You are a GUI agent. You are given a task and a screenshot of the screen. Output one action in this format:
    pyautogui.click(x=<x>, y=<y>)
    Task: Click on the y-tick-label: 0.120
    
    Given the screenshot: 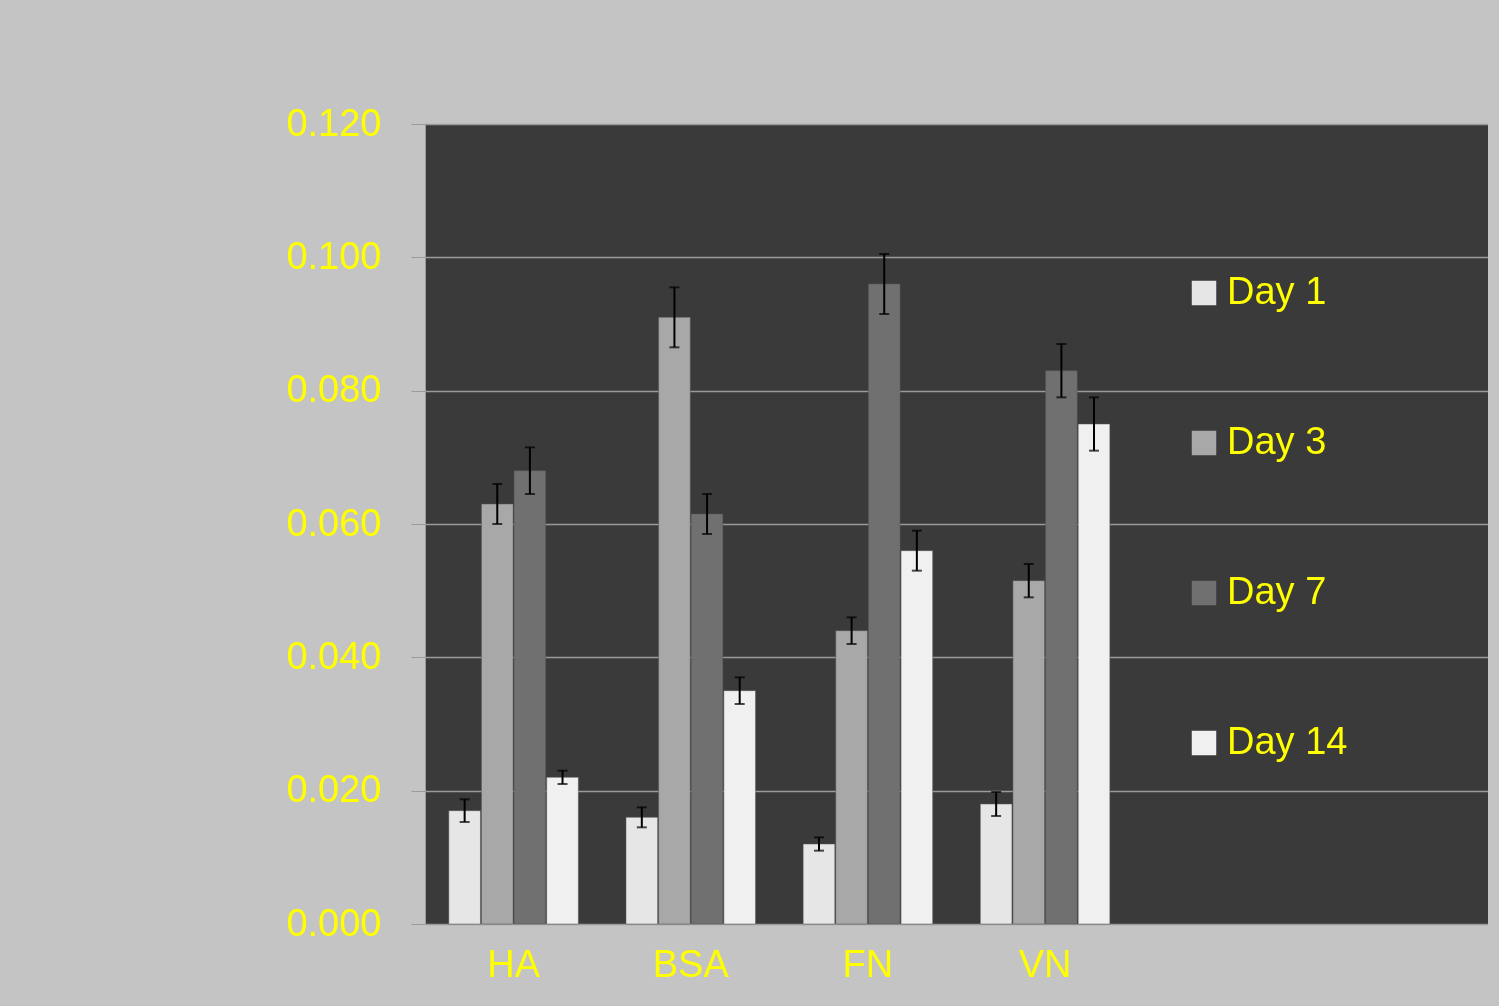 What is the action you would take?
    pyautogui.click(x=334, y=122)
    